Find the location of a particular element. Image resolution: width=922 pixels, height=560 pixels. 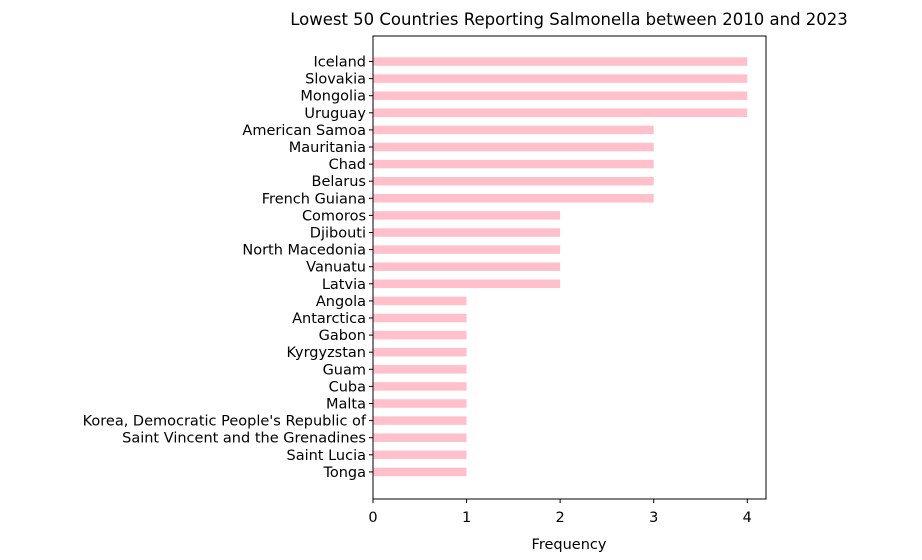

y-tick-label: Malta is located at coordinates (346, 405).